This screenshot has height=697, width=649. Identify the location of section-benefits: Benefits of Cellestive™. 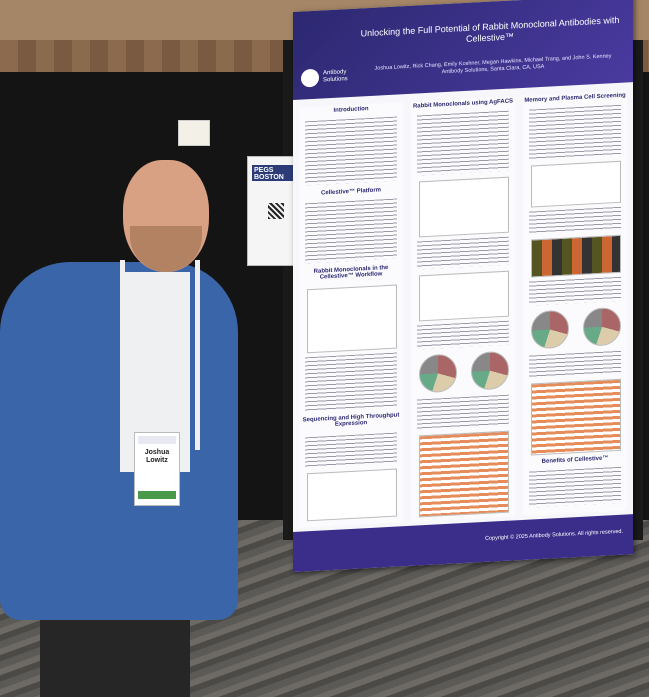
(575, 460).